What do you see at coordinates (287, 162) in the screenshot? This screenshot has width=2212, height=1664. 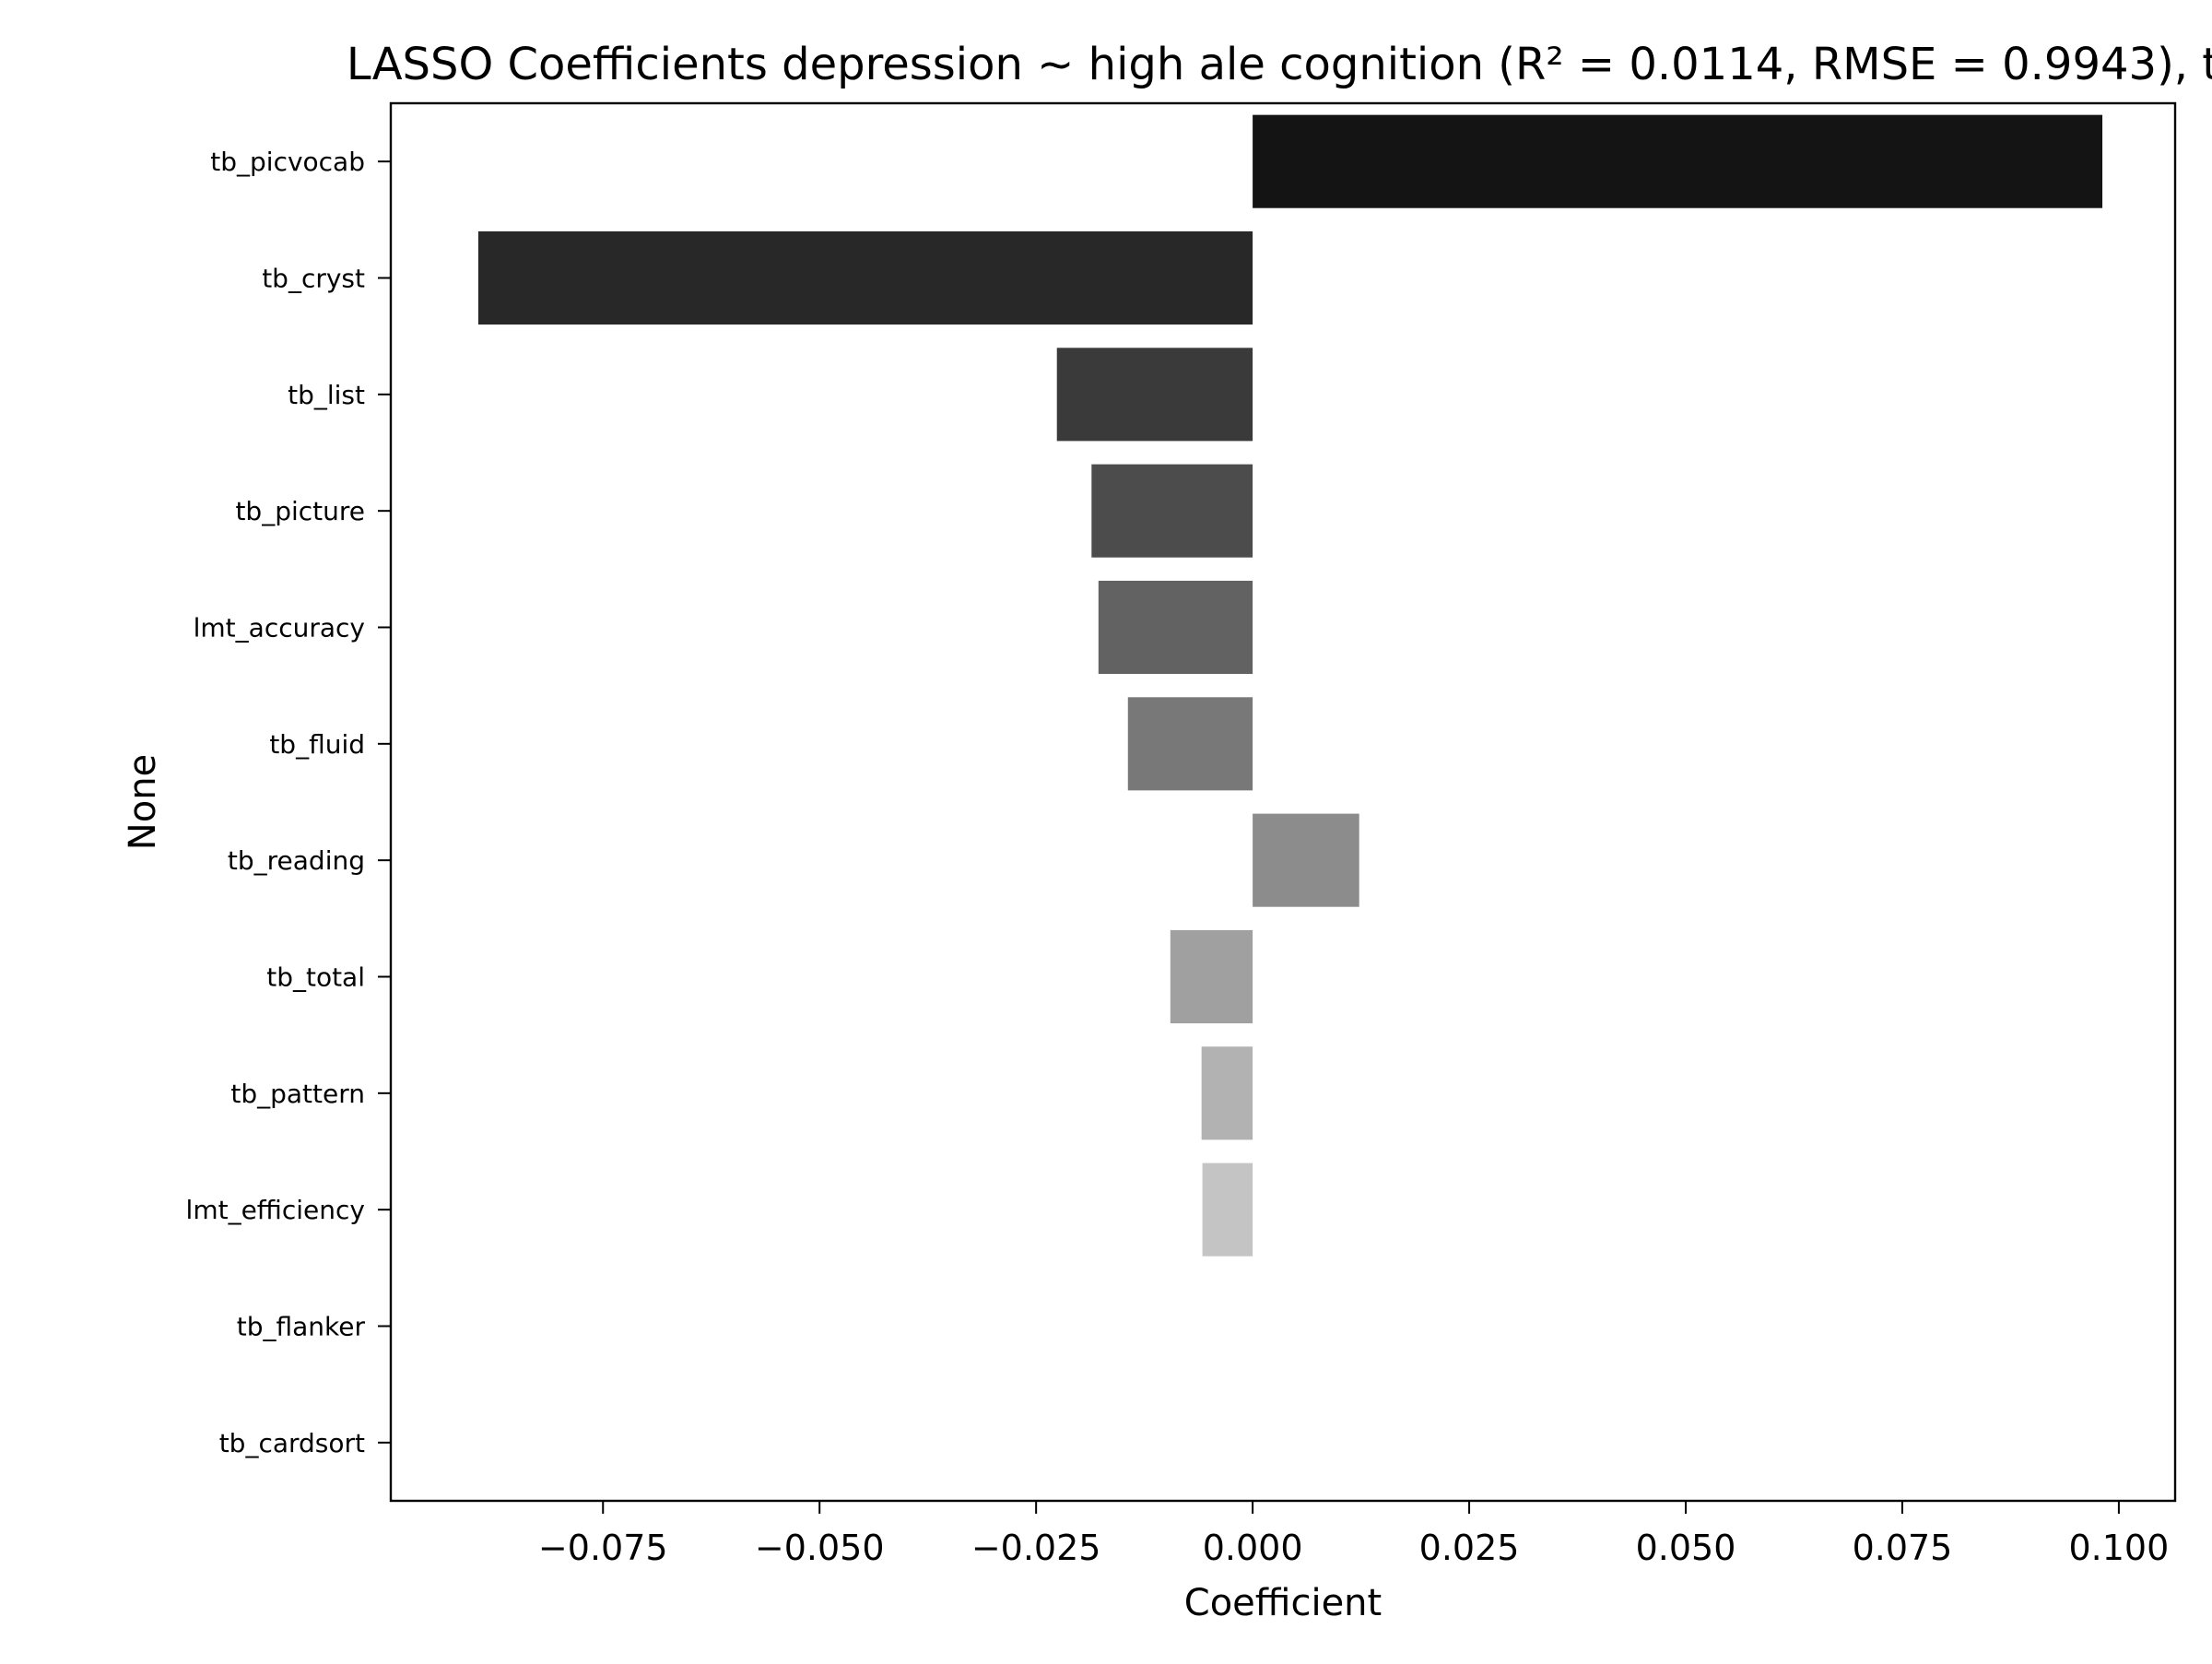 I see `y-tick-label: tb_picvocab` at bounding box center [287, 162].